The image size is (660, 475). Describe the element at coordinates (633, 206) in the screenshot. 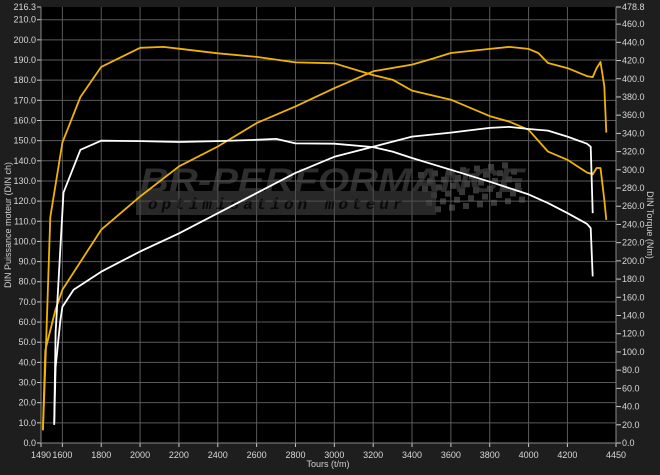

I see `y2-tick-label: 260.0` at that location.